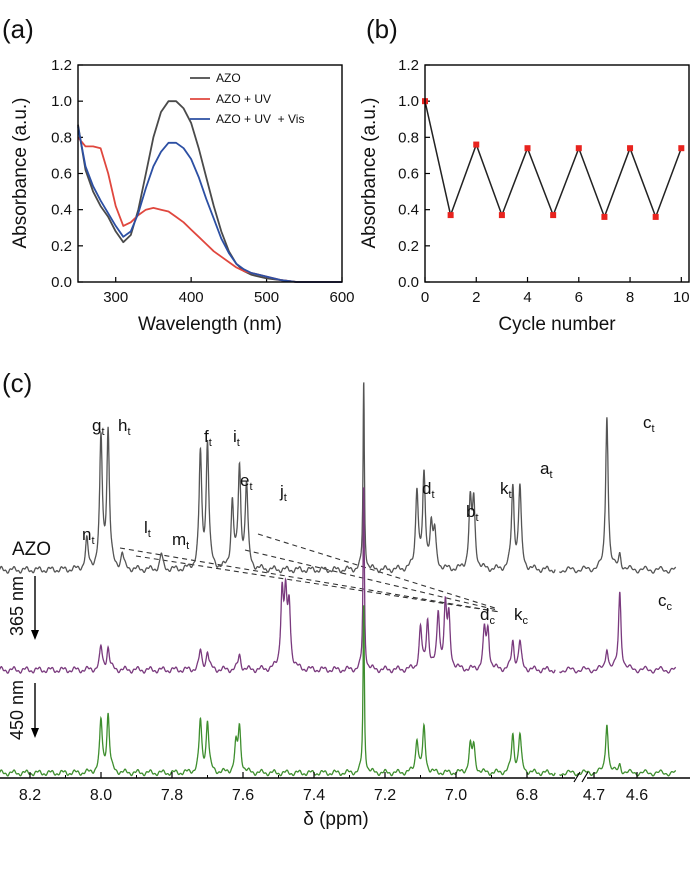 The height and width of the screenshot is (870, 700). Describe the element at coordinates (408, 137) in the screenshot. I see `b-y-tick-label: 0.8` at that location.